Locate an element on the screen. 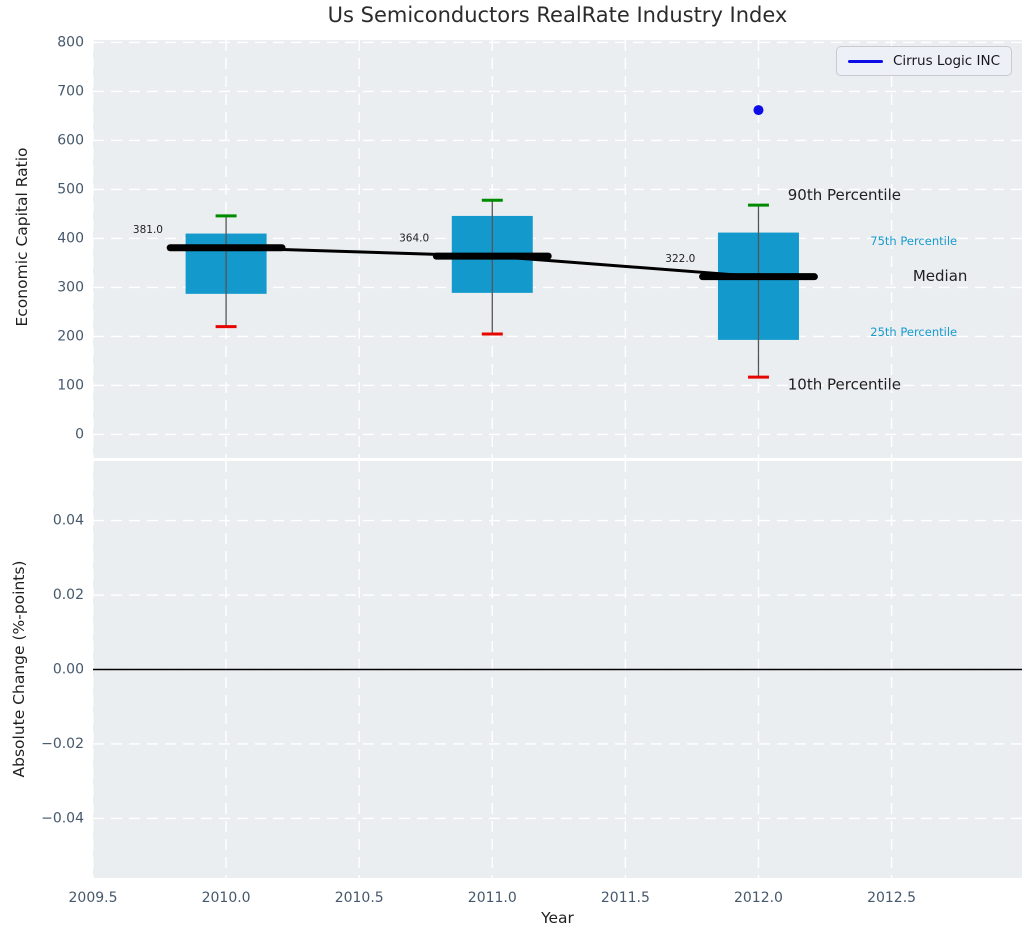 This screenshot has height=942, width=1034. legend: Cirrus Logic INC is located at coordinates (924, 61).